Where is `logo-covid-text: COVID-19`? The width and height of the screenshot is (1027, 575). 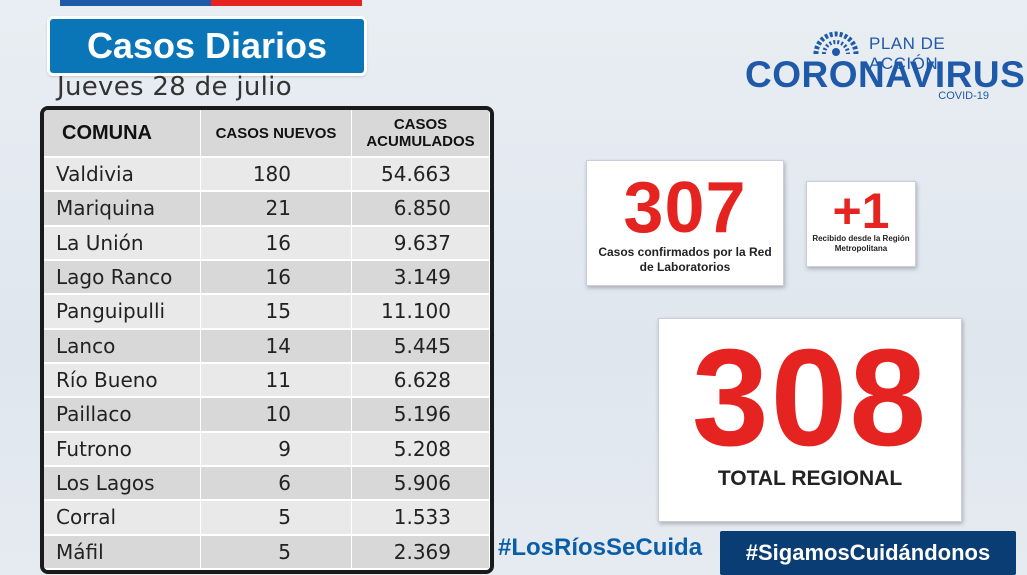 logo-covid-text: COVID-19 is located at coordinates (963, 96).